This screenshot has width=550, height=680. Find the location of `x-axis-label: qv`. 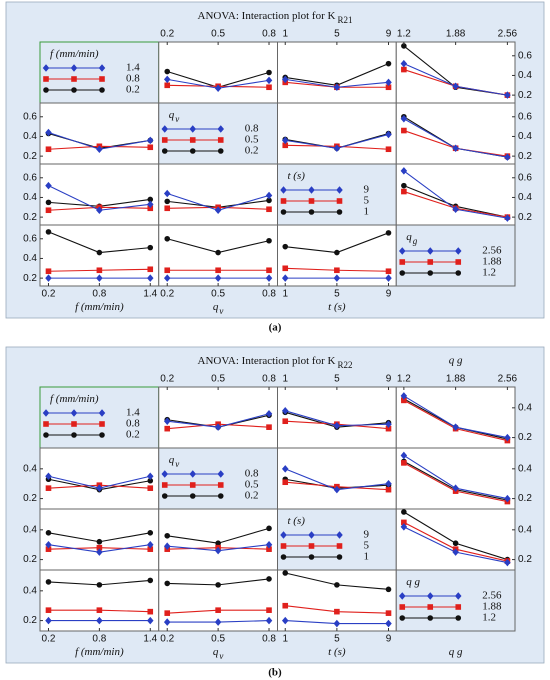

x-axis-label: qv is located at coordinates (218, 654).